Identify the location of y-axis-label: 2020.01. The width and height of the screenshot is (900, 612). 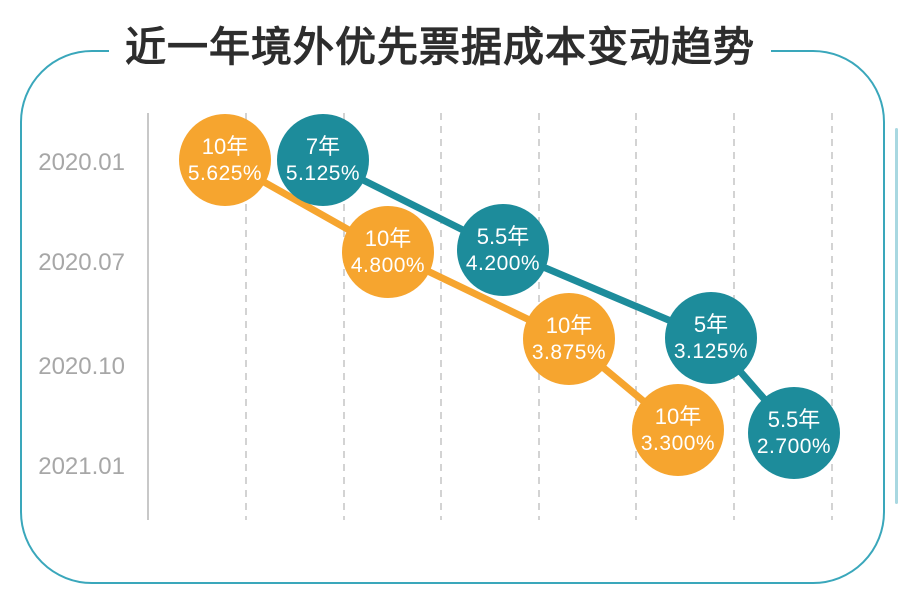
(81, 162).